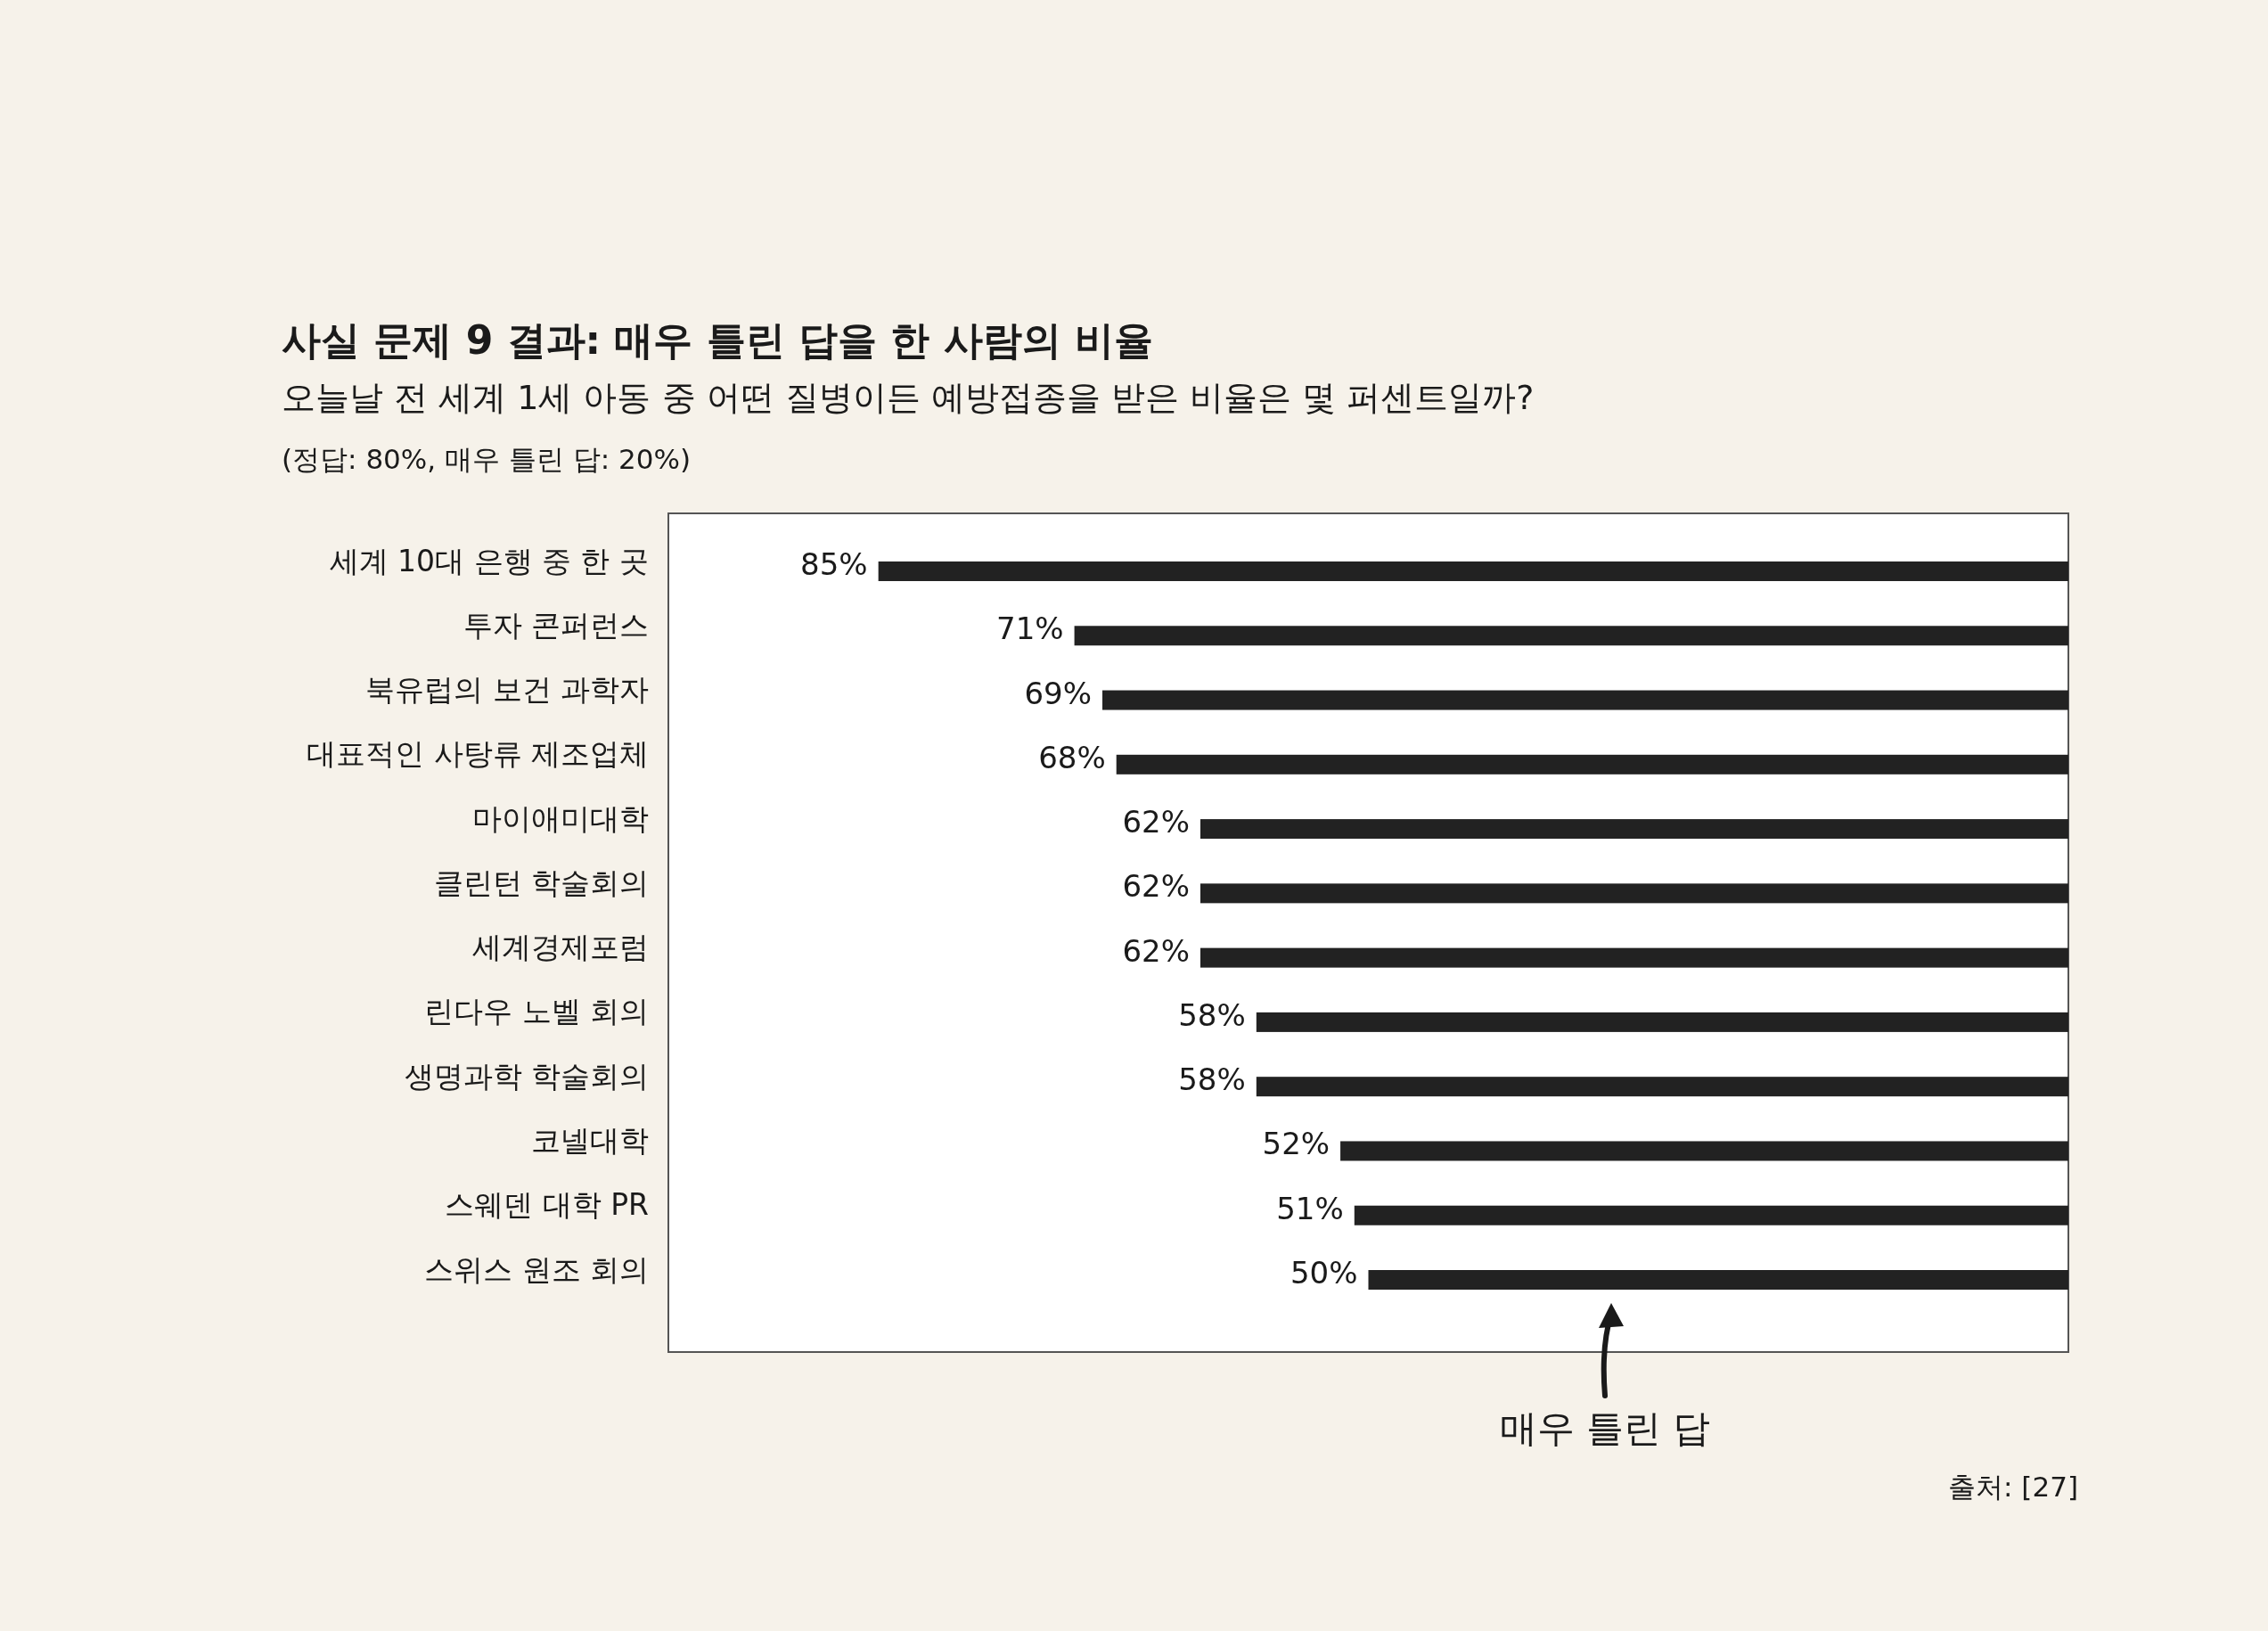 The height and width of the screenshot is (1631, 2268). What do you see at coordinates (537, 1011) in the screenshot?
I see `y-tick-label: 린다우 노벨 회의` at bounding box center [537, 1011].